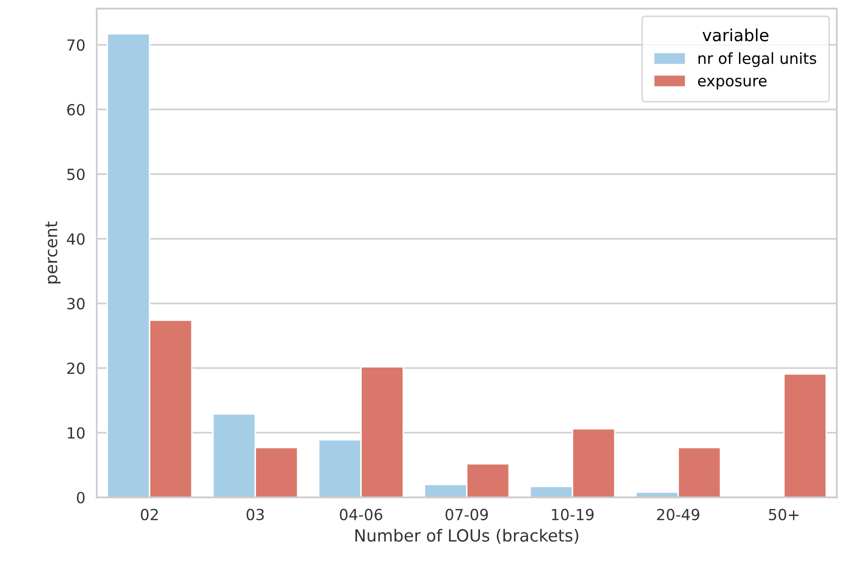 The image size is (841, 575). What do you see at coordinates (76, 433) in the screenshot?
I see `y-tick-label: 10` at bounding box center [76, 433].